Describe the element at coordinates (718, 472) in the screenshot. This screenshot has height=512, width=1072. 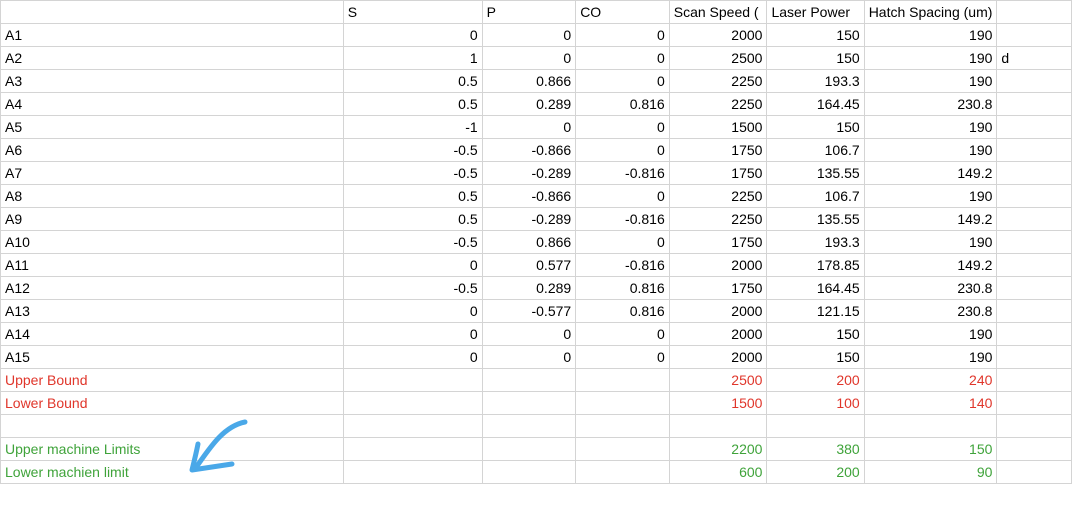
I see `cell-scan-speed: 600` at that location.